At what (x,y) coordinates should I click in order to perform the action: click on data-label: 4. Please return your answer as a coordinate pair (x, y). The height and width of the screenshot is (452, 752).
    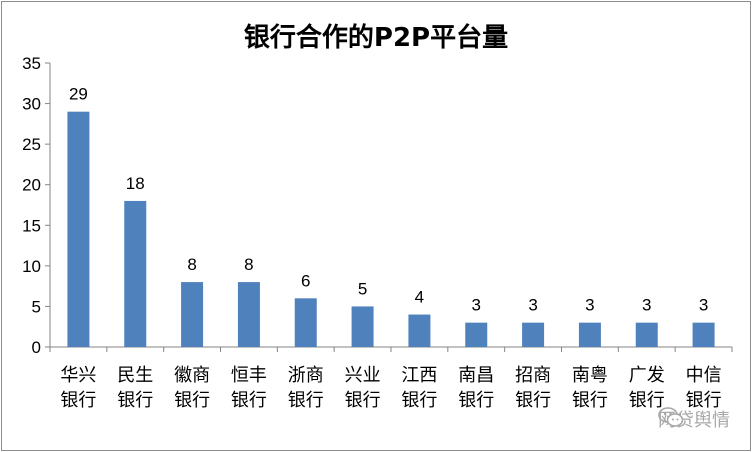
    Looking at the image, I should click on (419, 297).